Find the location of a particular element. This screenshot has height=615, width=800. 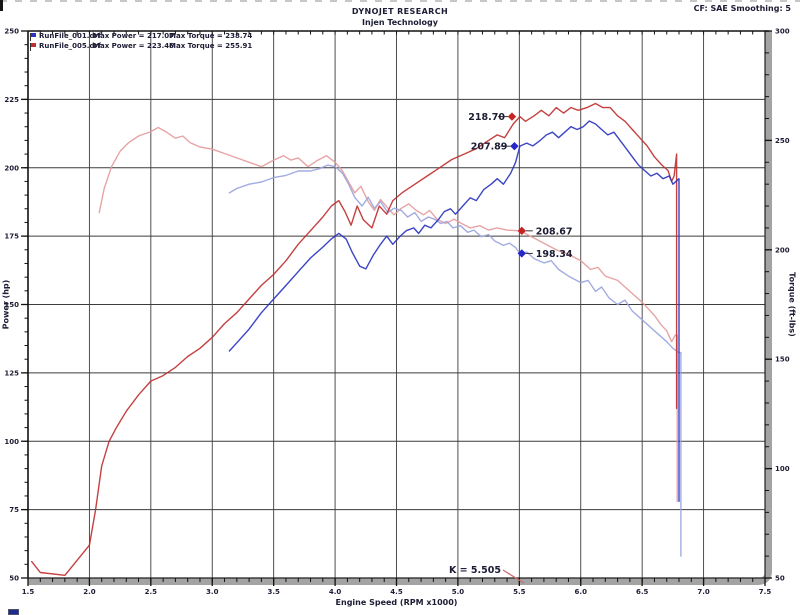

torque-tick-label: 150 is located at coordinates (782, 360).